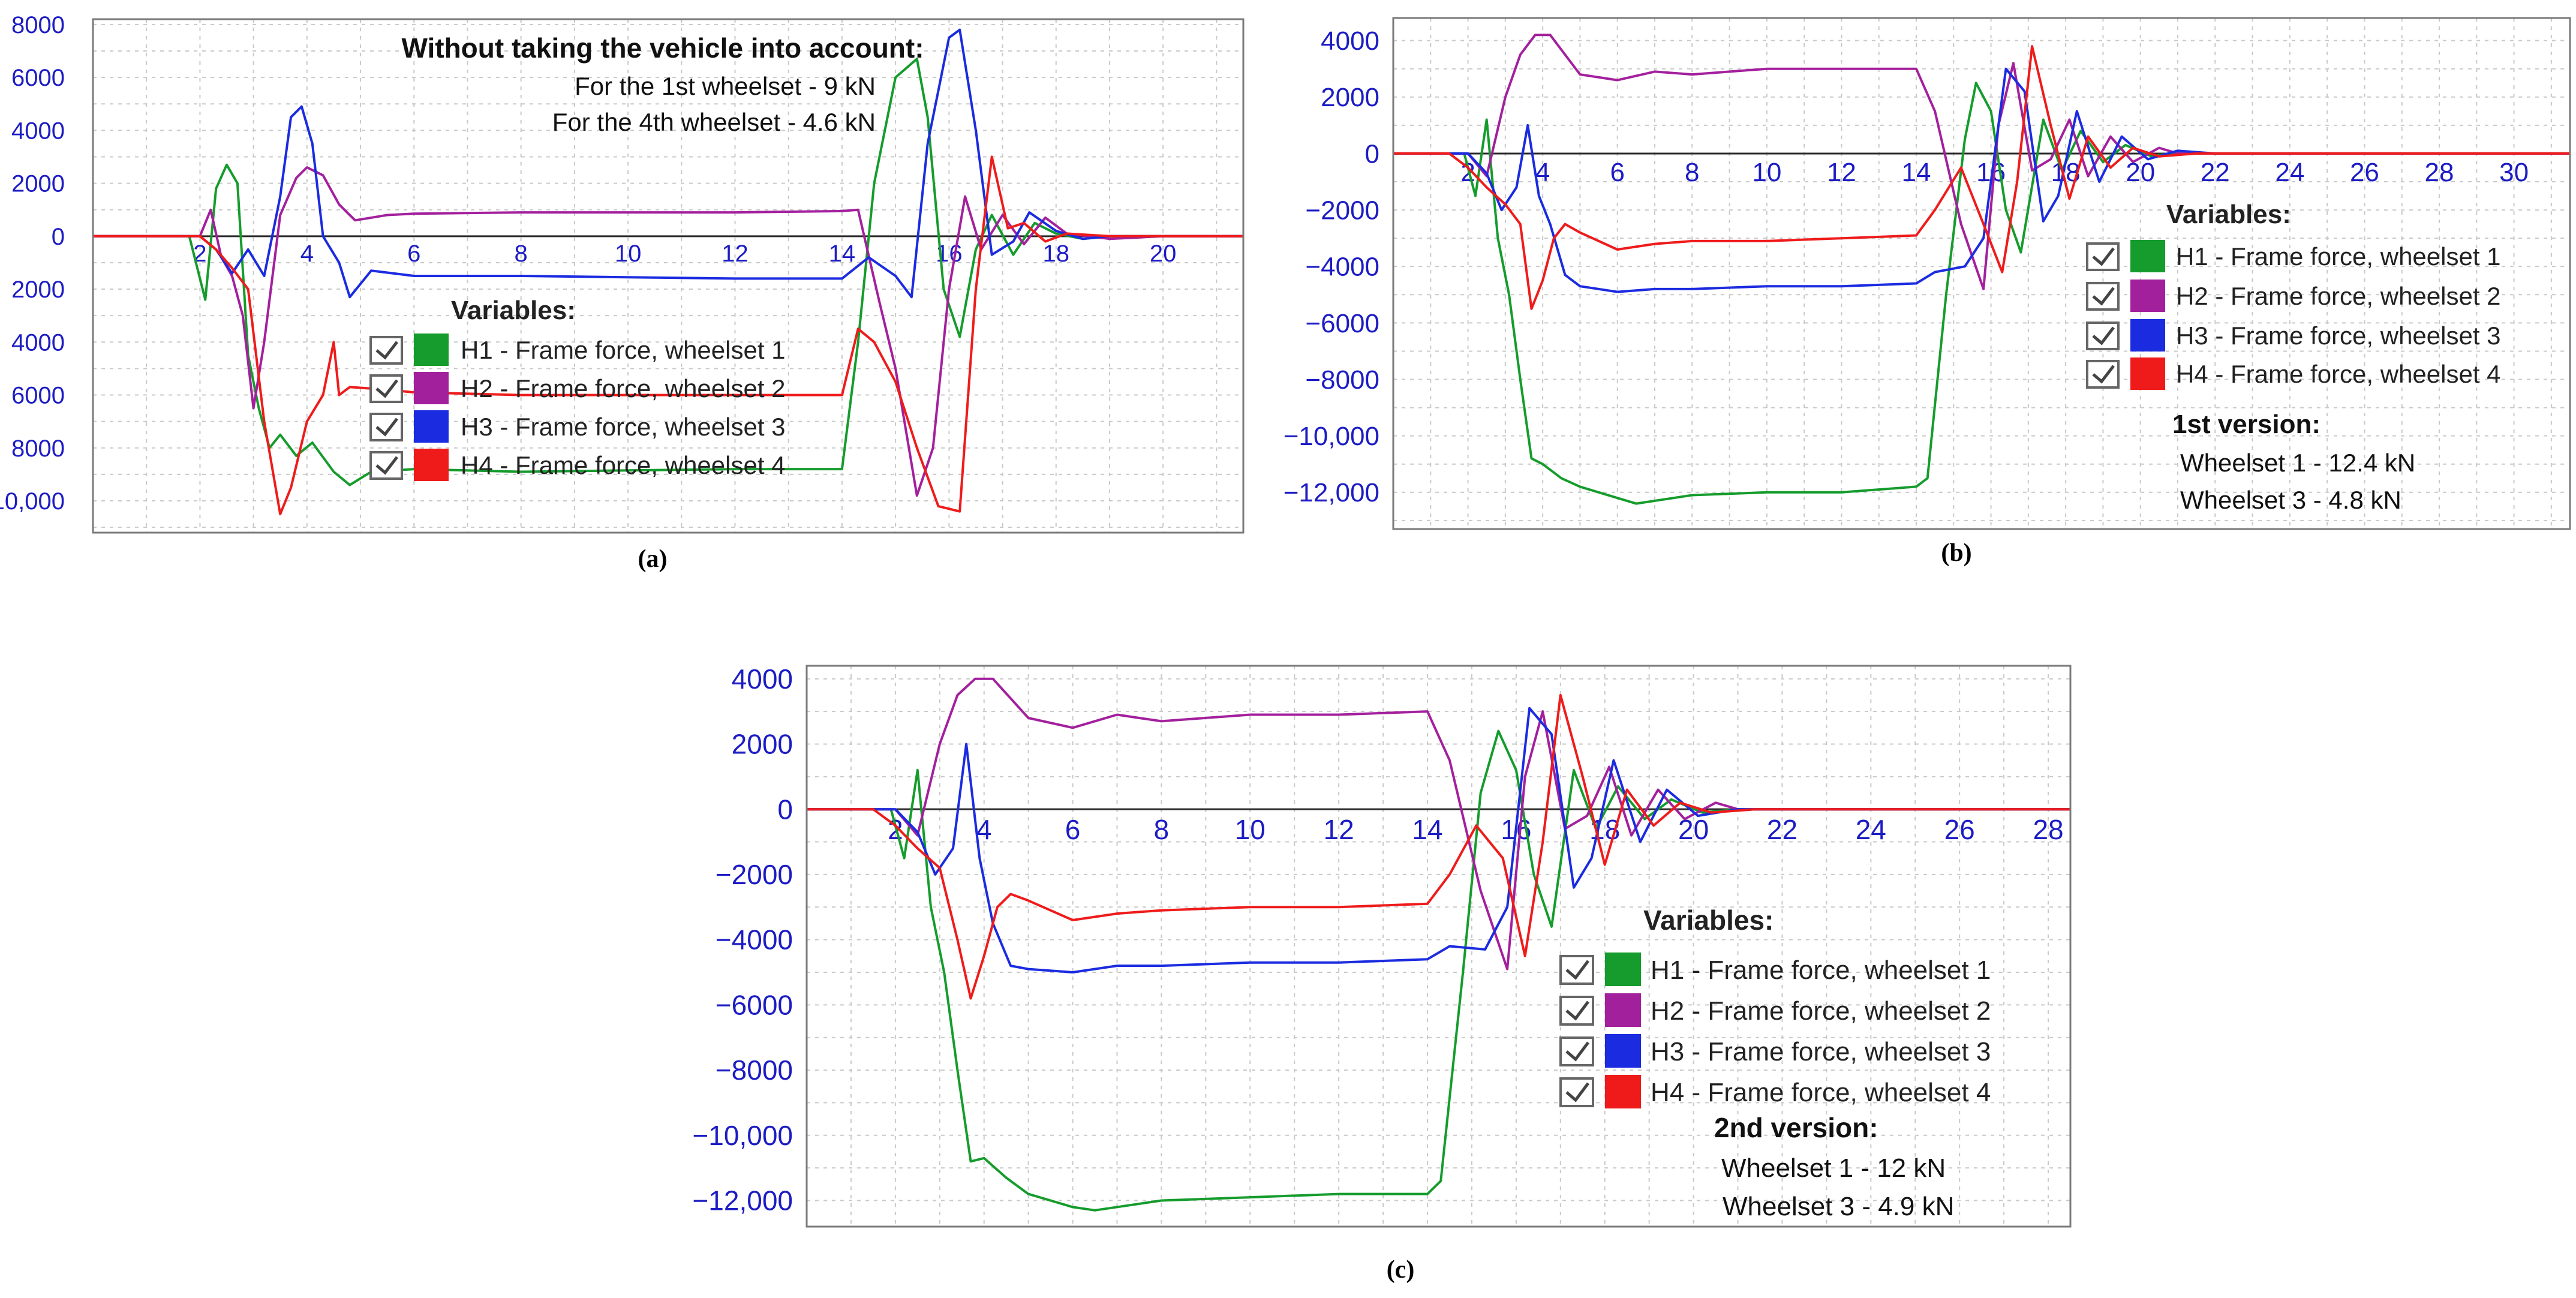 The image size is (2576, 1298). I want to click on legend-checkbox-c-h2, so click(1576, 1011).